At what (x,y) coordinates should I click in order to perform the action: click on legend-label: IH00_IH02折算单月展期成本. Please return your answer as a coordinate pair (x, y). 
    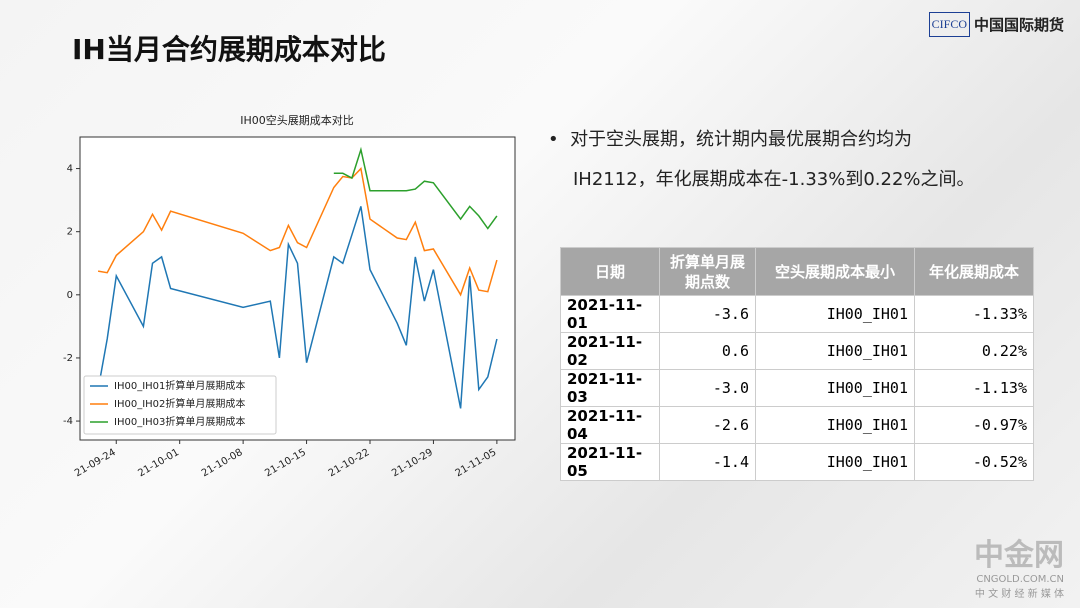
    Looking at the image, I should click on (179, 403).